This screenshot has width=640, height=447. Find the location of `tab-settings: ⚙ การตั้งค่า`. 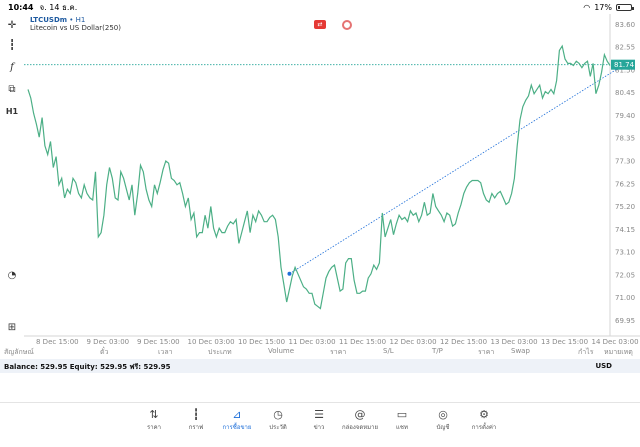

tab-settings: ⚙ การตั้งค่า is located at coordinates (484, 420).